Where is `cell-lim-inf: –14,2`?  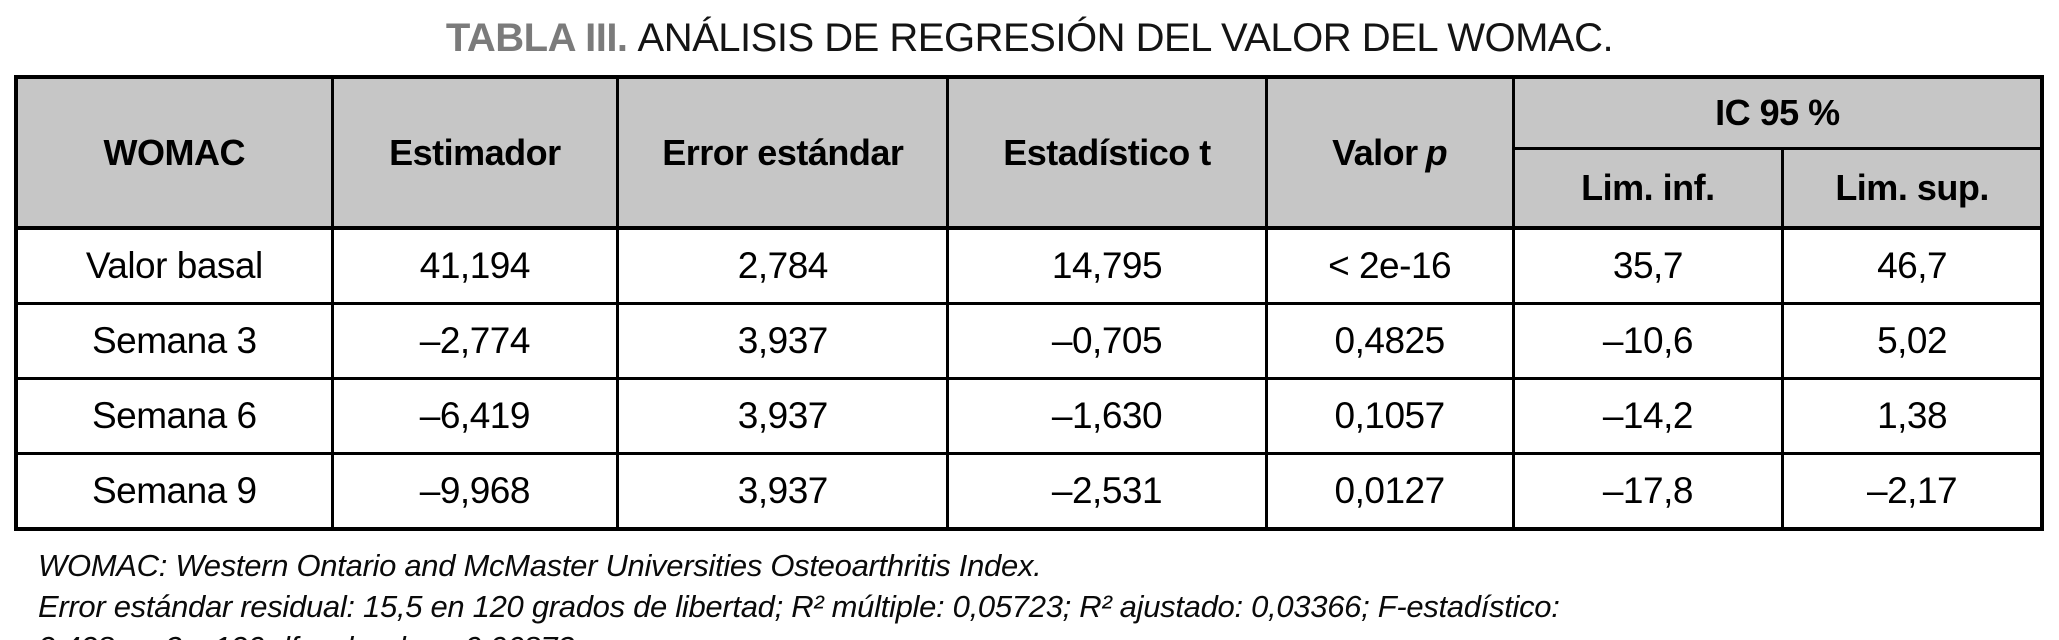 cell-lim-inf: –14,2 is located at coordinates (1648, 416).